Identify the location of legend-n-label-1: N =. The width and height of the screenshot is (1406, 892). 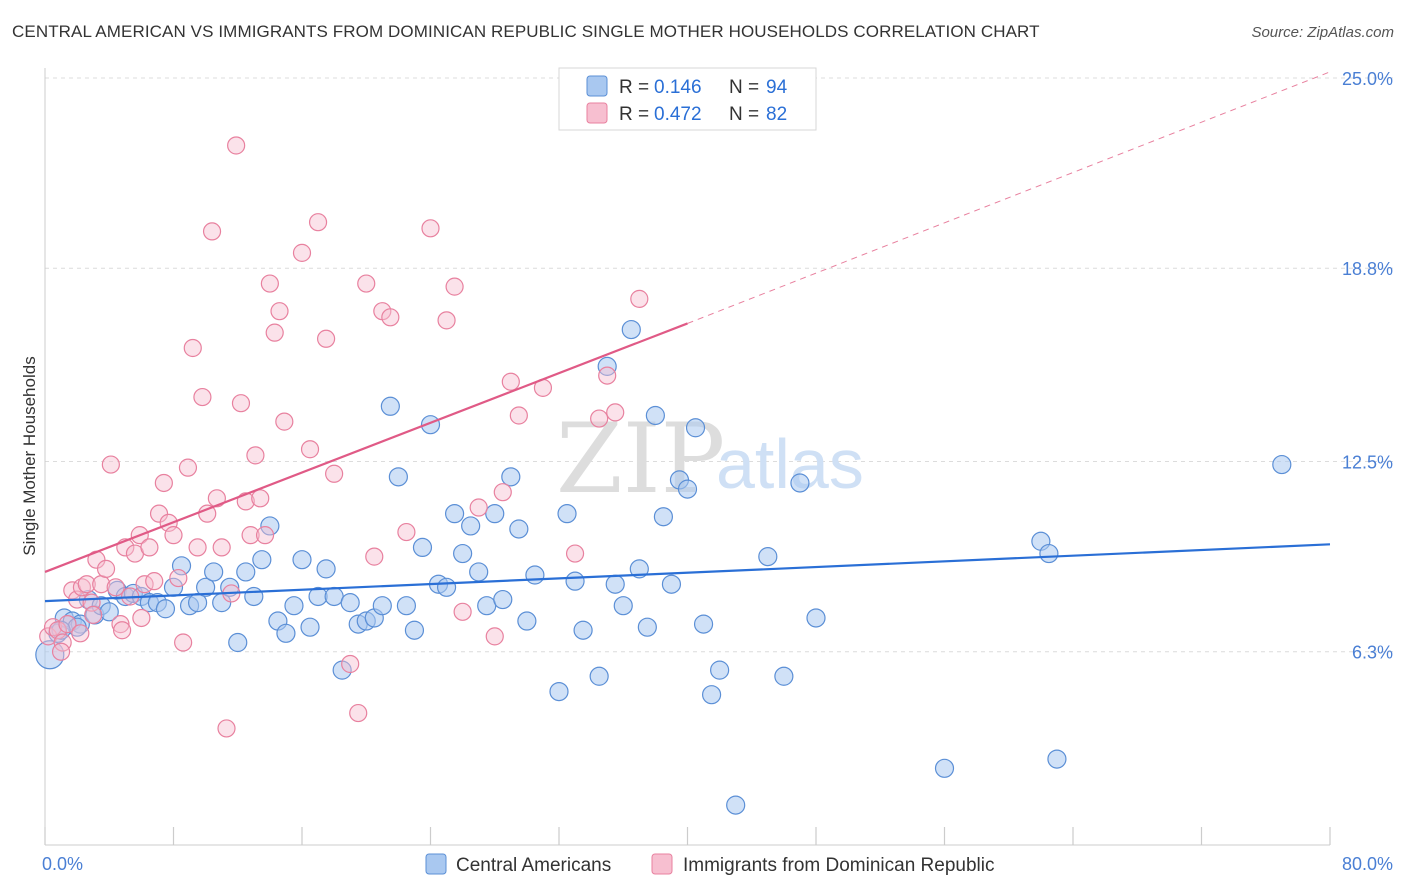
(744, 87).